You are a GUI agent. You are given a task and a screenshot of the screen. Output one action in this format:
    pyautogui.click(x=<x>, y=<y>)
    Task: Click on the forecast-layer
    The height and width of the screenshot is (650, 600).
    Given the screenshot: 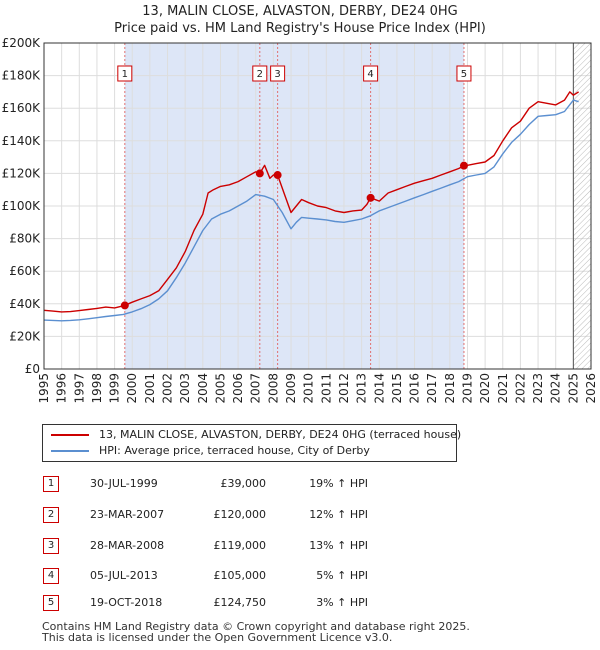 What is the action you would take?
    pyautogui.click(x=581, y=206)
    